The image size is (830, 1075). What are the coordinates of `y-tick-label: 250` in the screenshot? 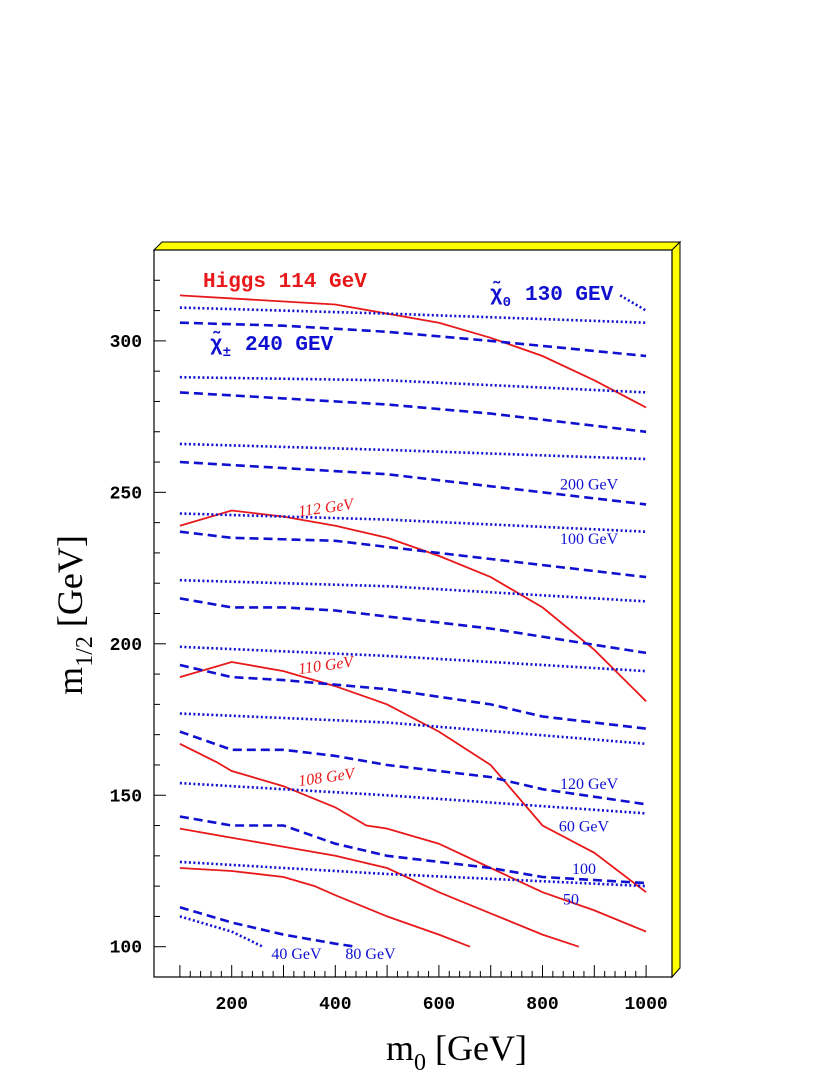 It's located at (126, 494).